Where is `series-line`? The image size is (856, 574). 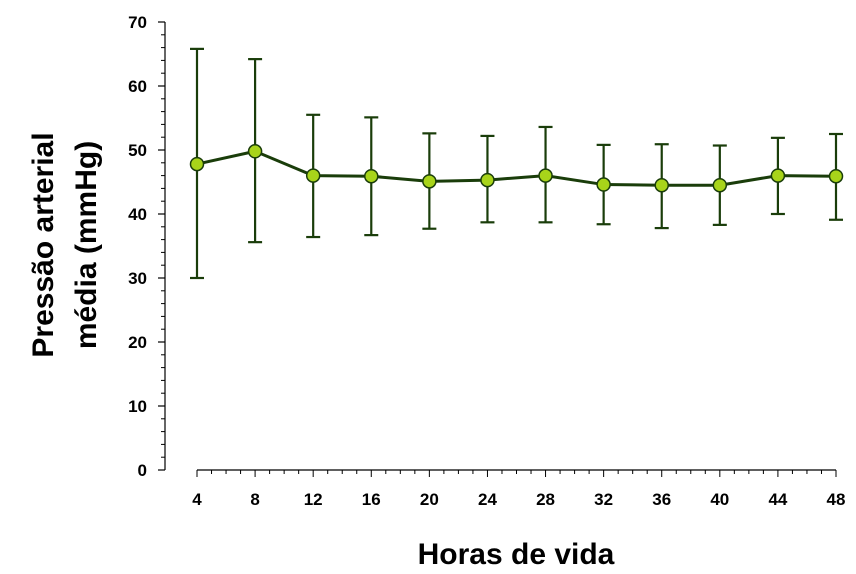 series-line is located at coordinates (516, 168).